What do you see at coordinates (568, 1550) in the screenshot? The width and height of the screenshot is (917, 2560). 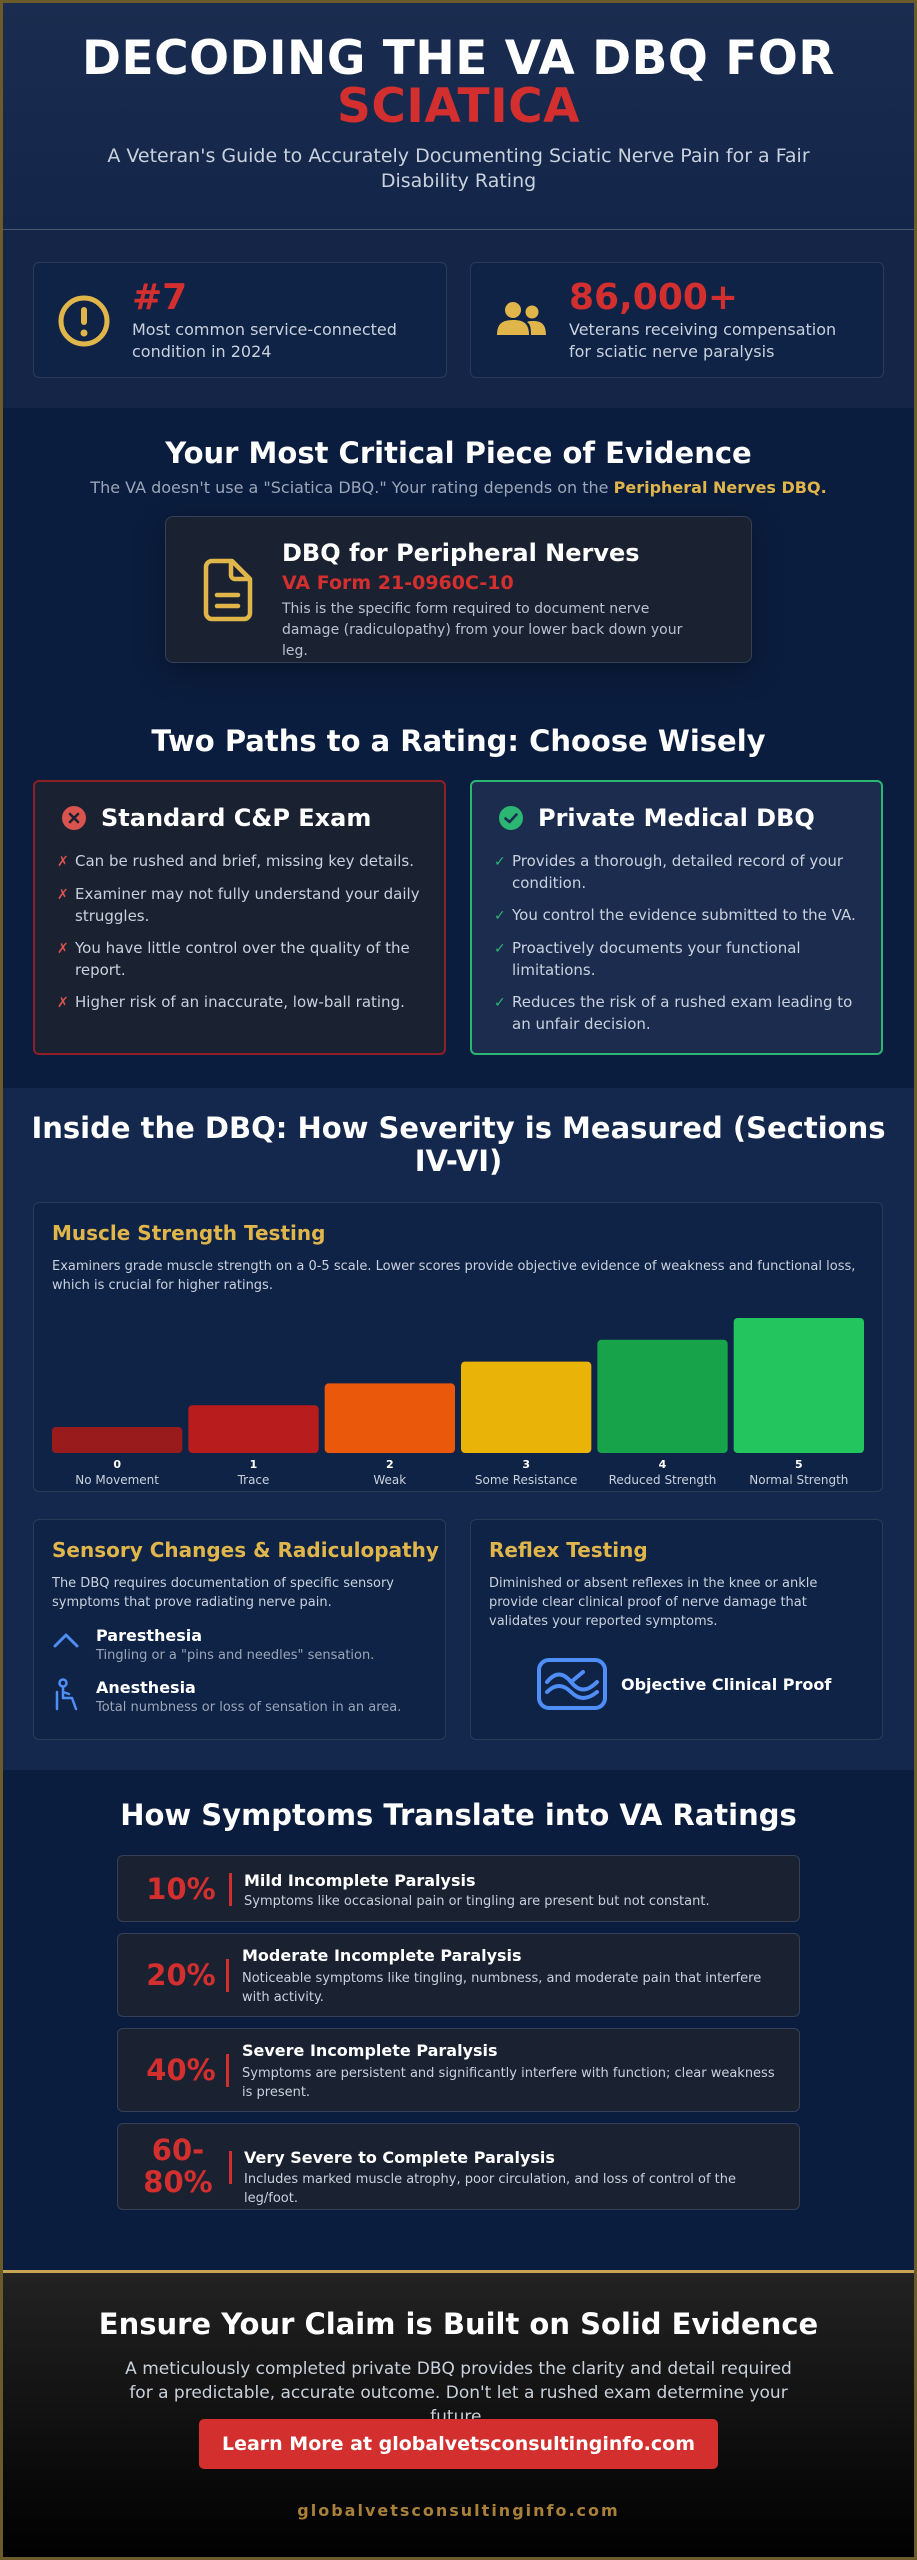 I see `reflex-title: Reflex Testing` at bounding box center [568, 1550].